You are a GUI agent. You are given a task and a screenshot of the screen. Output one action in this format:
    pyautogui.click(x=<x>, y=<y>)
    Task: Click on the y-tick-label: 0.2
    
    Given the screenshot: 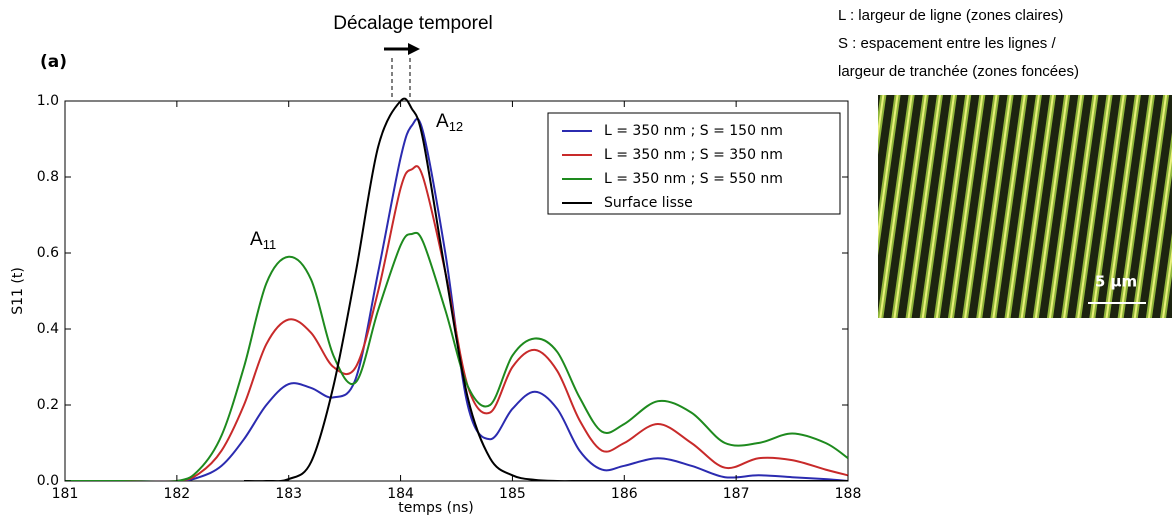 What is the action you would take?
    pyautogui.click(x=48, y=405)
    